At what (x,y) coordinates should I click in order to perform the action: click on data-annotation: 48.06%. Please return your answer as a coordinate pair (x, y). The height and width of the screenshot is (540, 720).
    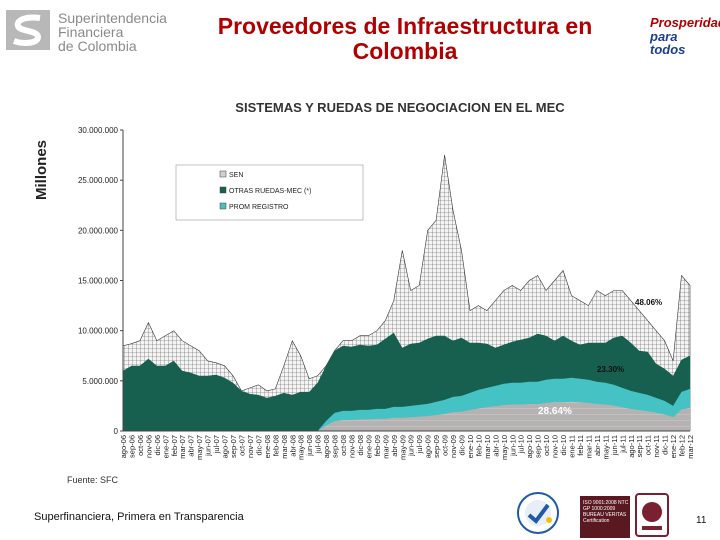
    Looking at the image, I should click on (648, 302).